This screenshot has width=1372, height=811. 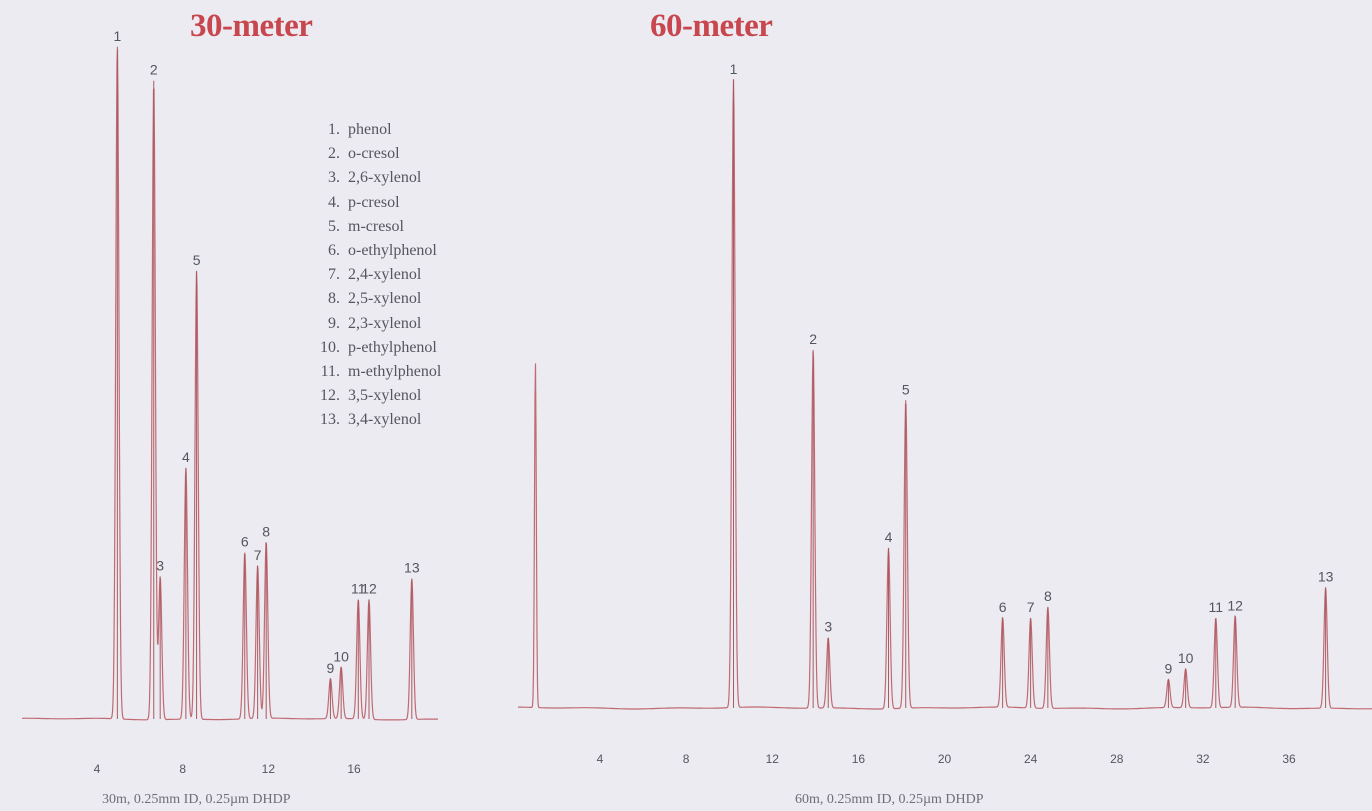 I want to click on legend-item: 5. m-cresol, so click(x=377, y=227).